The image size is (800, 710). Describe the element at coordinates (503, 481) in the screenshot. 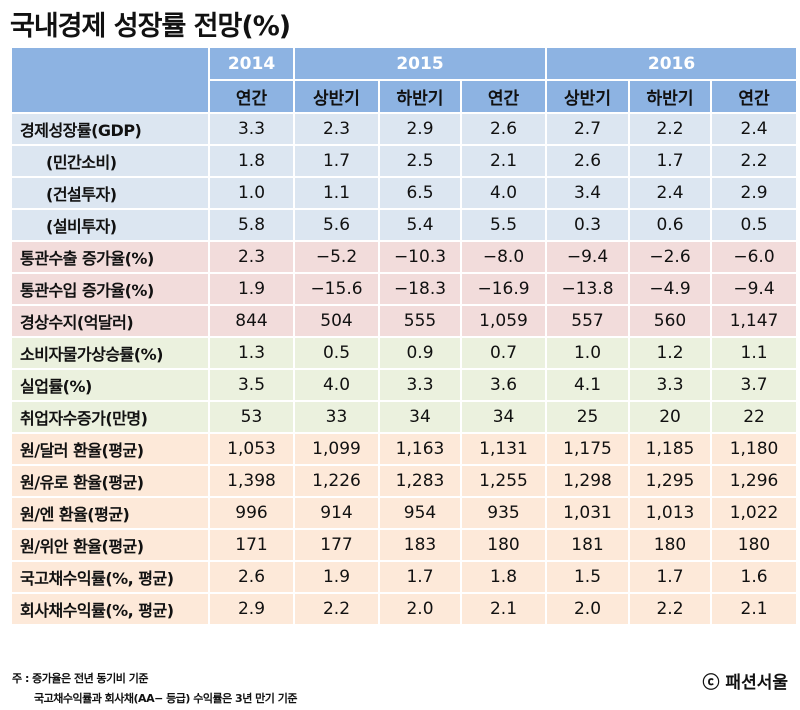

I see `value-cell: 1,255` at that location.